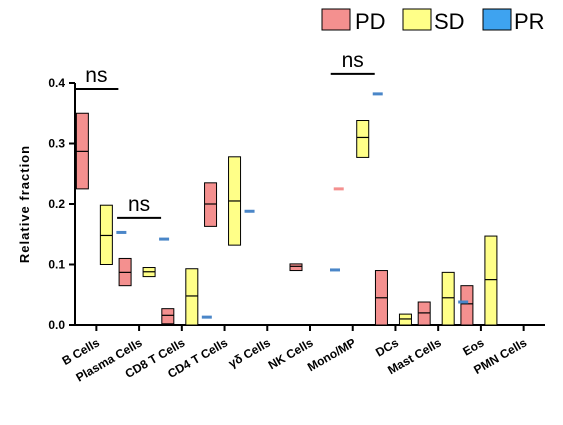  What do you see at coordinates (336, 19) in the screenshot?
I see `legend-swatch-pd` at bounding box center [336, 19].